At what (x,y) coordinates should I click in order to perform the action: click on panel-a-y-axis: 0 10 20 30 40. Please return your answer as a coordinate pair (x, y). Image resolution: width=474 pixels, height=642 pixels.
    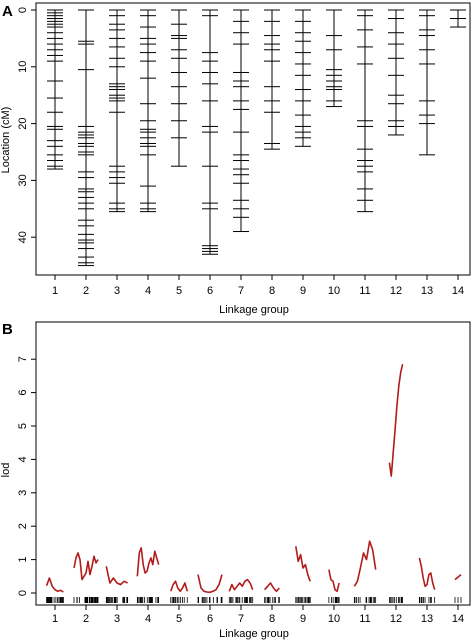
    Looking at the image, I should click on (26, 125).